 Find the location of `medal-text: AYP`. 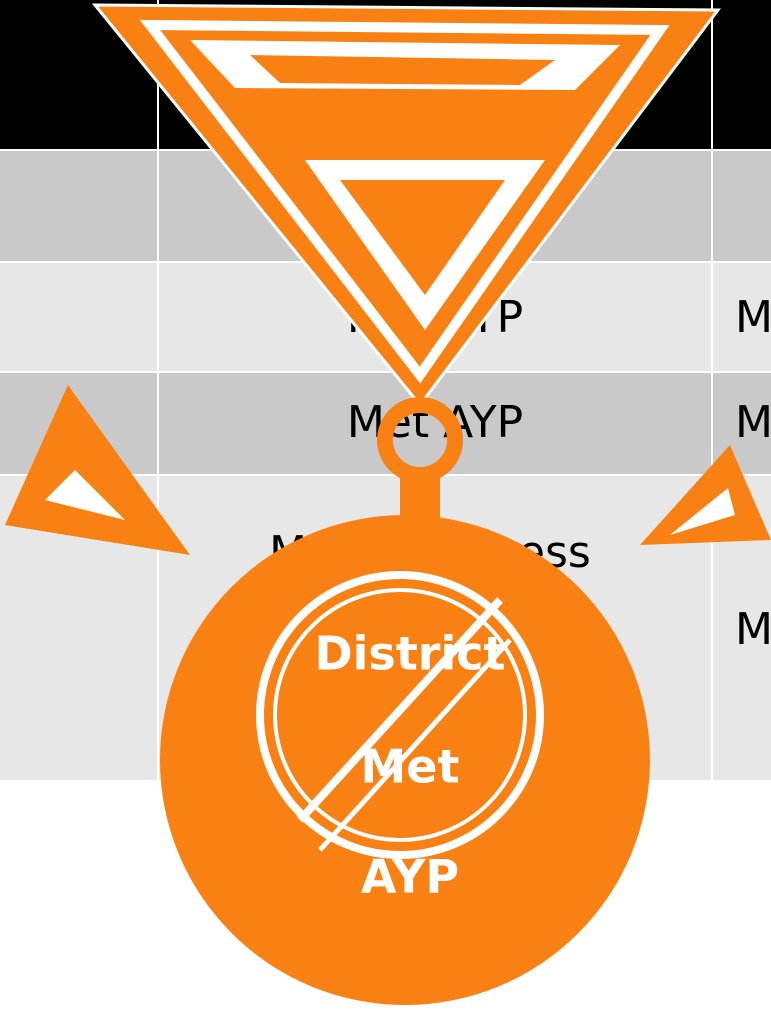

medal-text: AYP is located at coordinates (410, 877).